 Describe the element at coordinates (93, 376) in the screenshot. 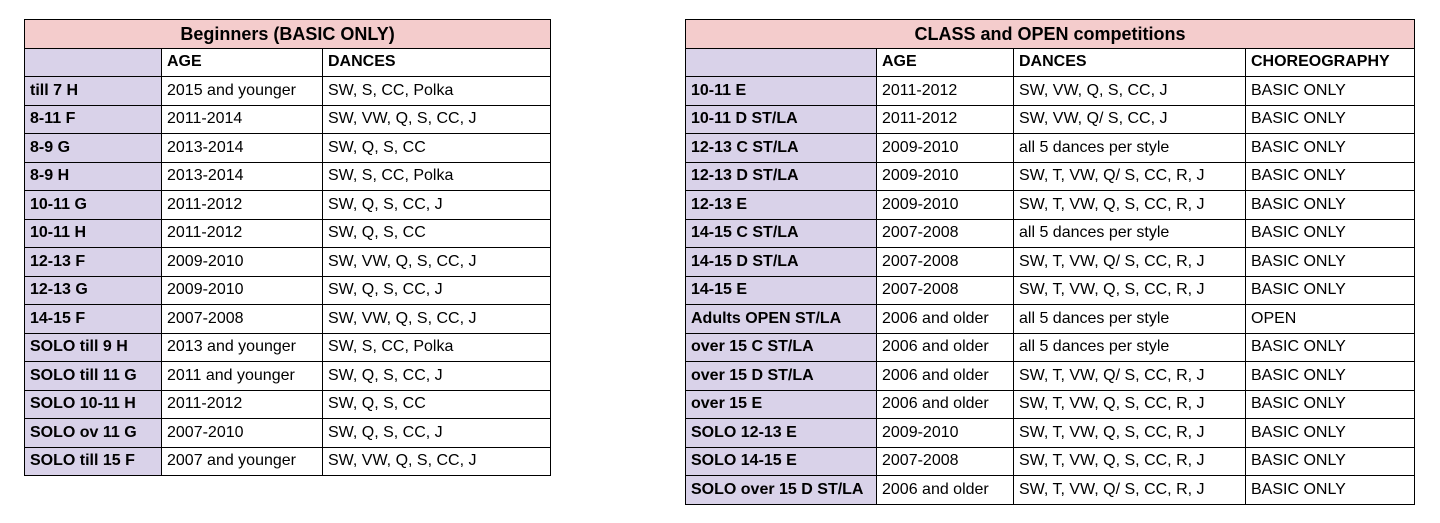

I see `category-cell: SOLO till 11 G` at that location.